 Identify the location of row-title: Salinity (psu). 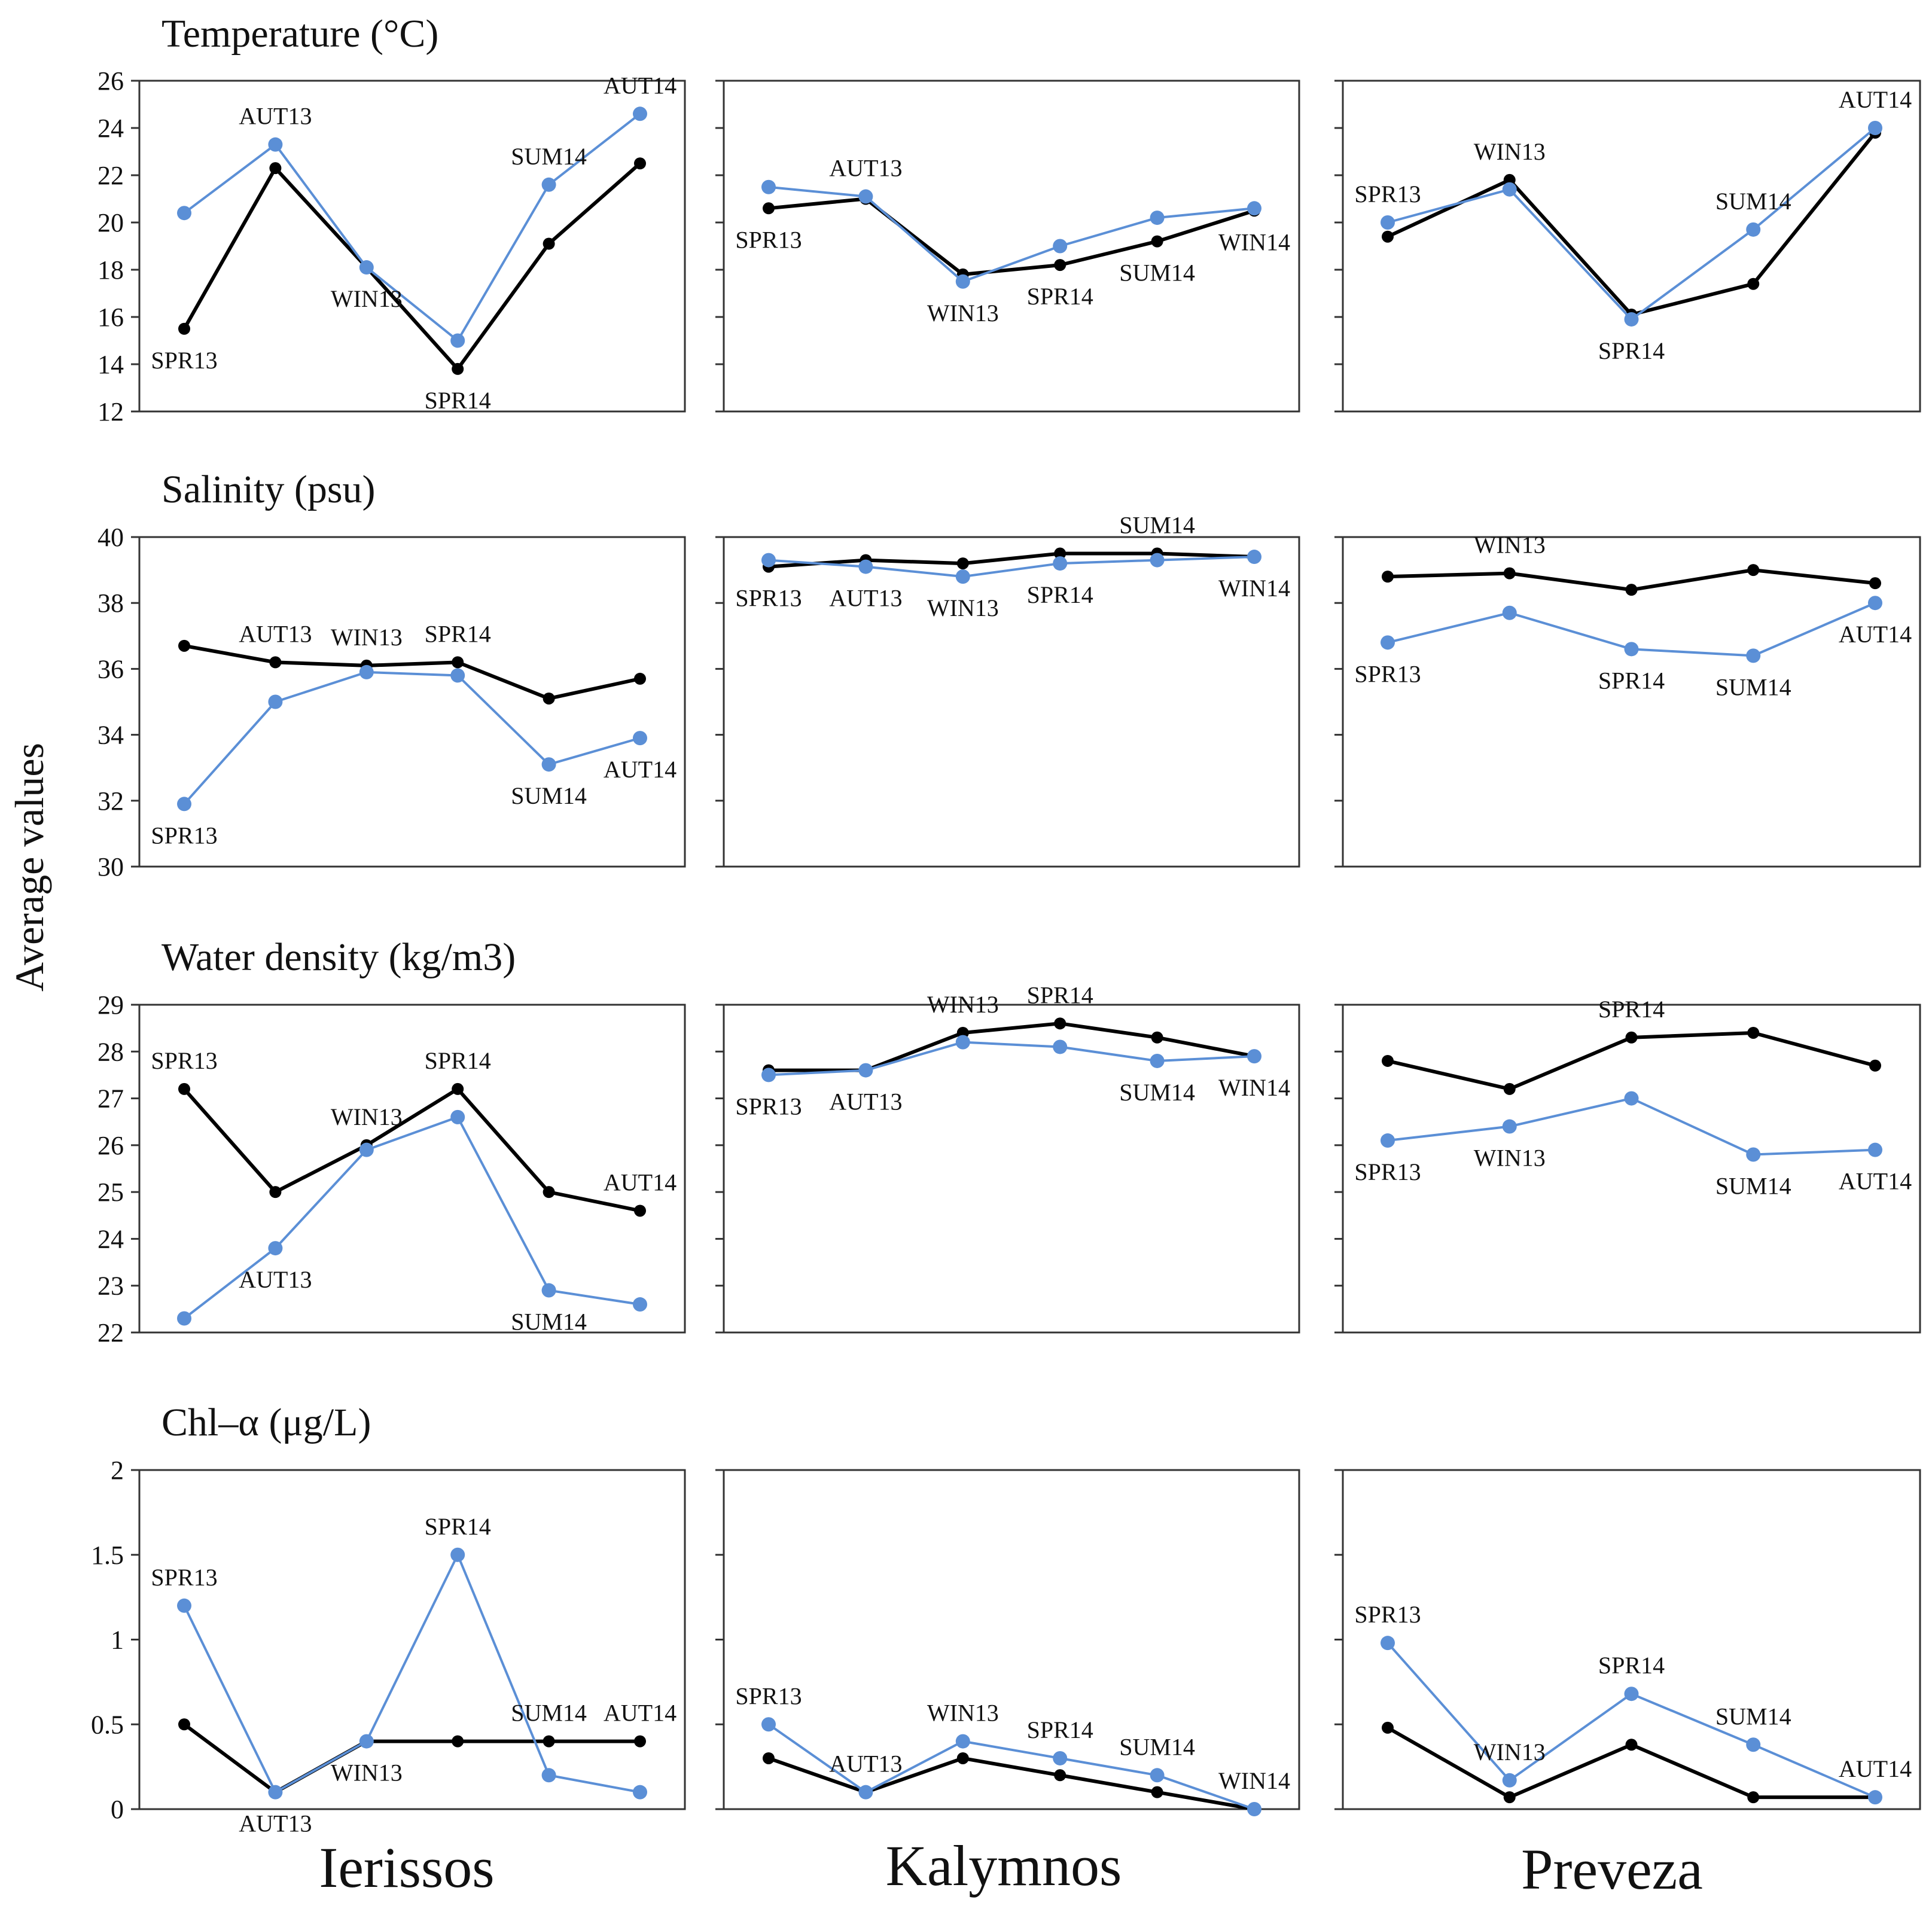
(268, 489).